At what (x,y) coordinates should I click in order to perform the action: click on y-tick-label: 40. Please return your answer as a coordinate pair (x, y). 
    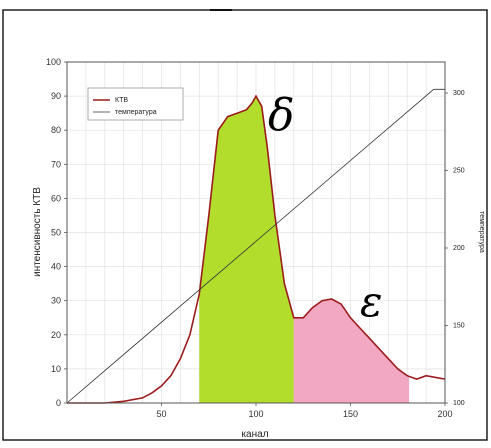
    Looking at the image, I should click on (56, 267).